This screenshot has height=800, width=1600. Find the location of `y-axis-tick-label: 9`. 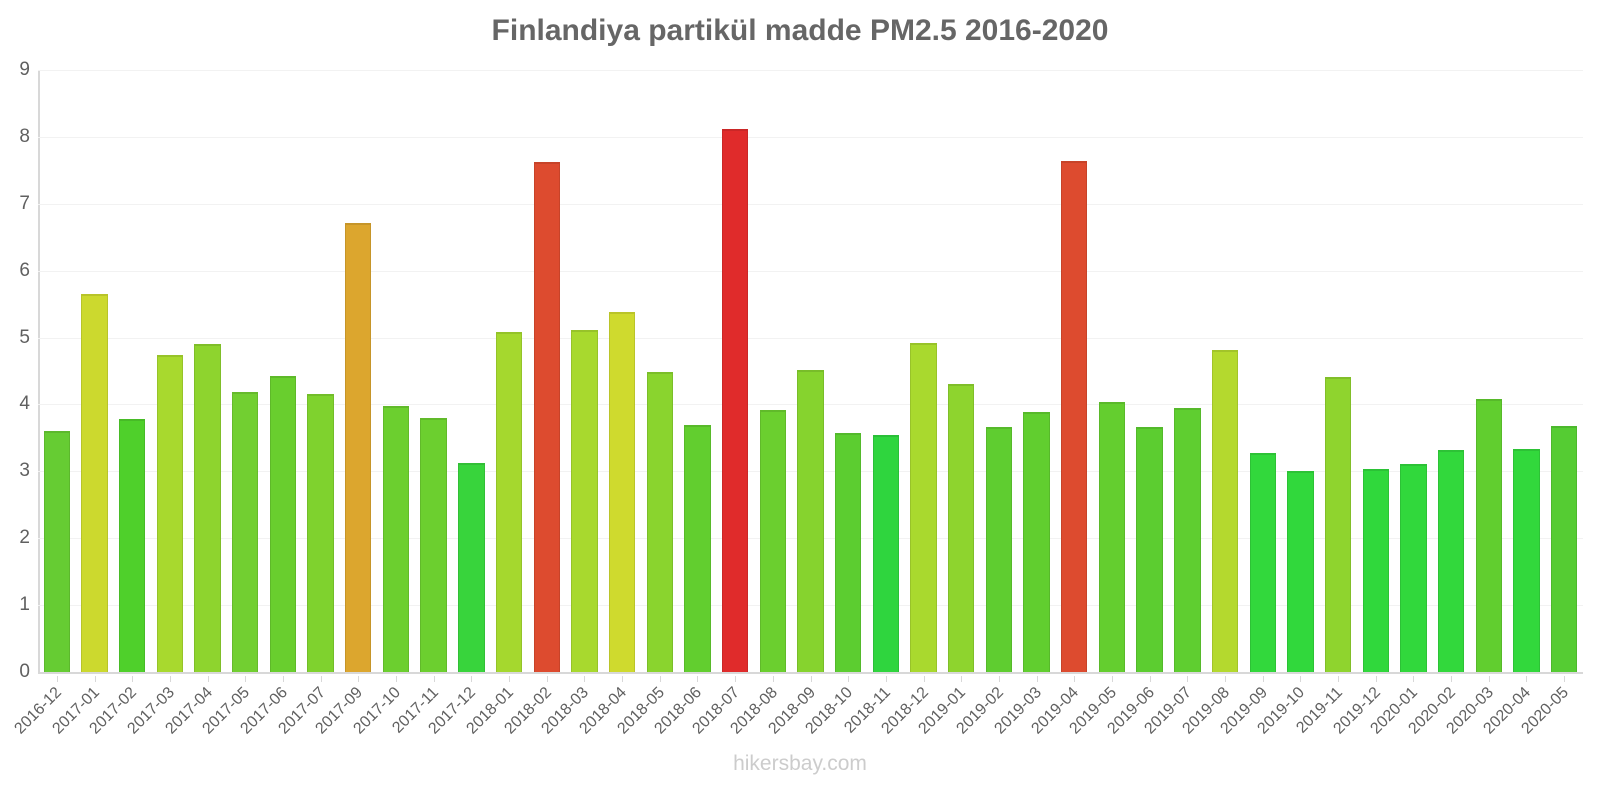

y-axis-tick-label: 9 is located at coordinates (24, 69).